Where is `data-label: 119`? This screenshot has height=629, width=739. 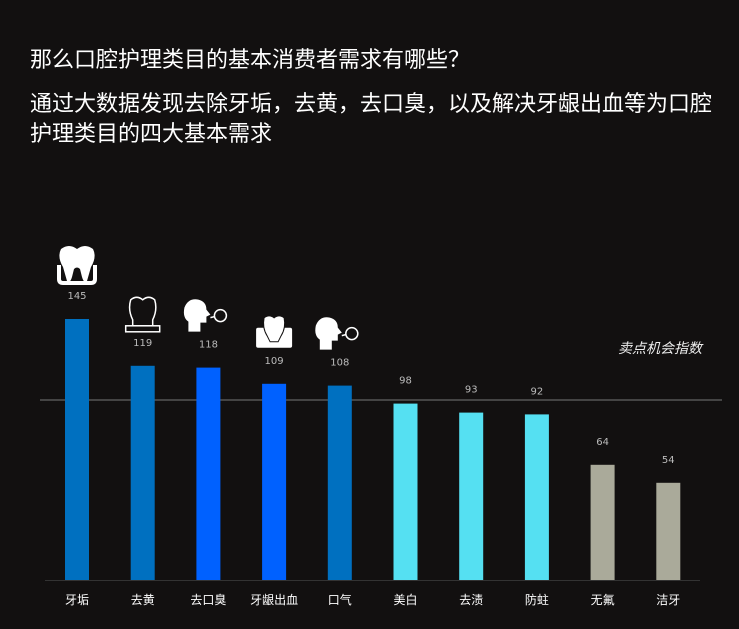
data-label: 119 is located at coordinates (142, 343).